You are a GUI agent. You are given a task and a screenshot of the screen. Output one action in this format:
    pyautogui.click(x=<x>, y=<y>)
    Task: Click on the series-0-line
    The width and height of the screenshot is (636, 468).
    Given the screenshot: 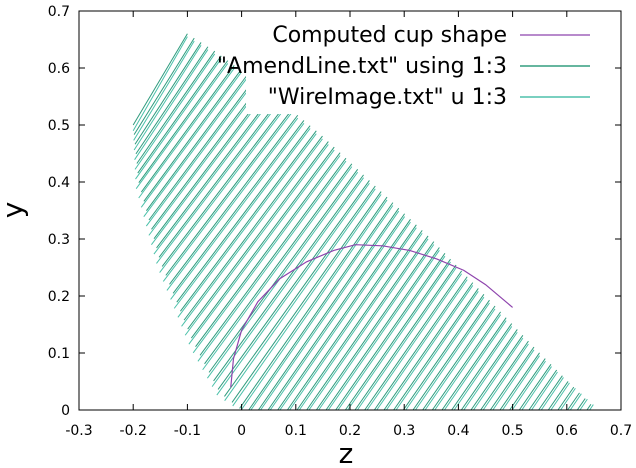 What is the action you would take?
    pyautogui.click(x=371, y=316)
    